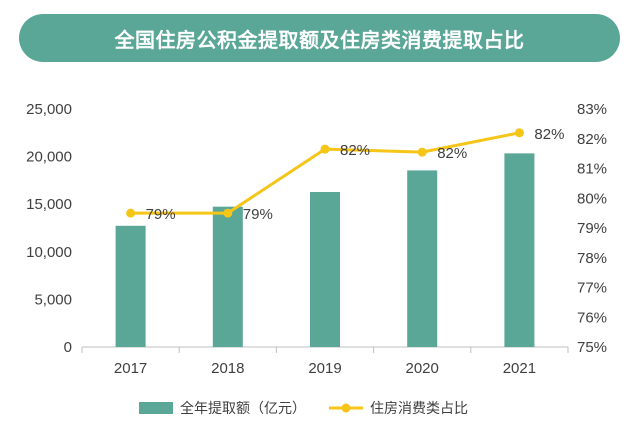 The image size is (640, 439). I want to click on line-series, so click(325, 173).